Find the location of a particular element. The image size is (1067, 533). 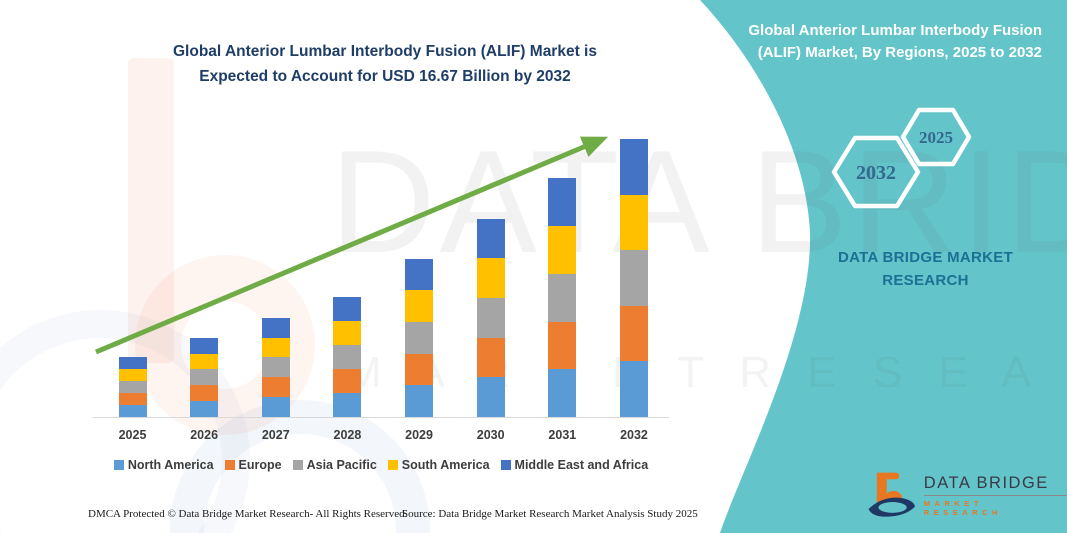

legend-label: South America is located at coordinates (445, 465).